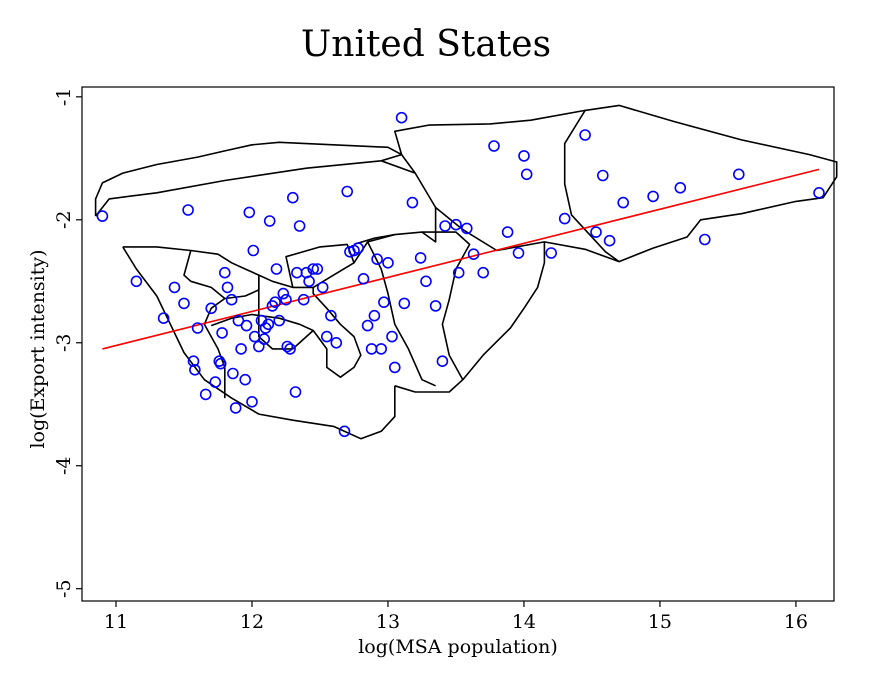  I want to click on y-tick-label: -2, so click(64, 220).